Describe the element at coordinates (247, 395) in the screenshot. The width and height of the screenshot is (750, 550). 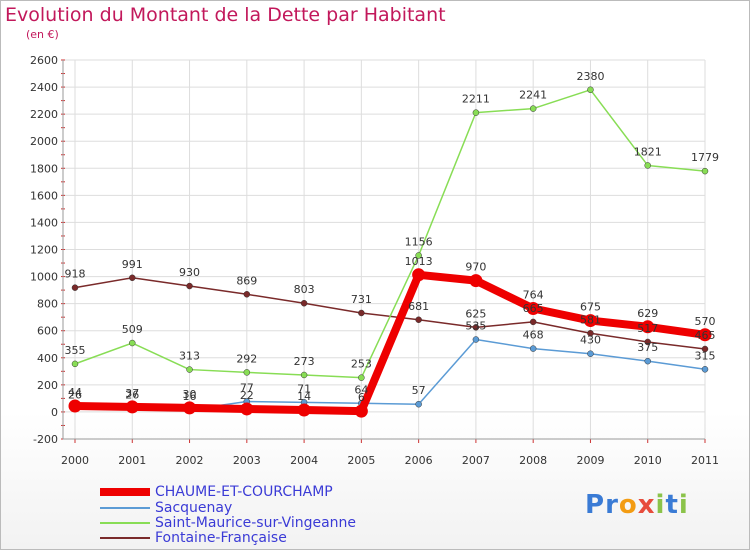
I see `data-label: 22` at that location.